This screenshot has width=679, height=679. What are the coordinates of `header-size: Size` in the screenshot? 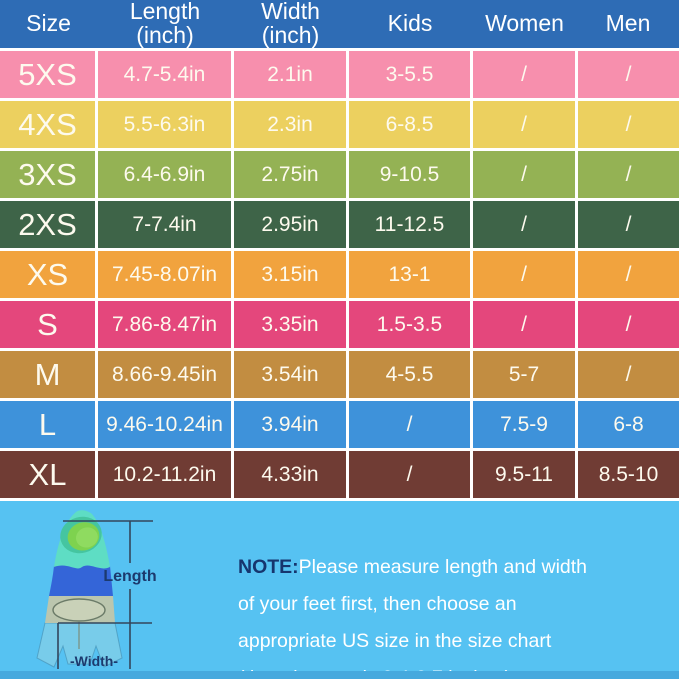 It's located at (48, 23).